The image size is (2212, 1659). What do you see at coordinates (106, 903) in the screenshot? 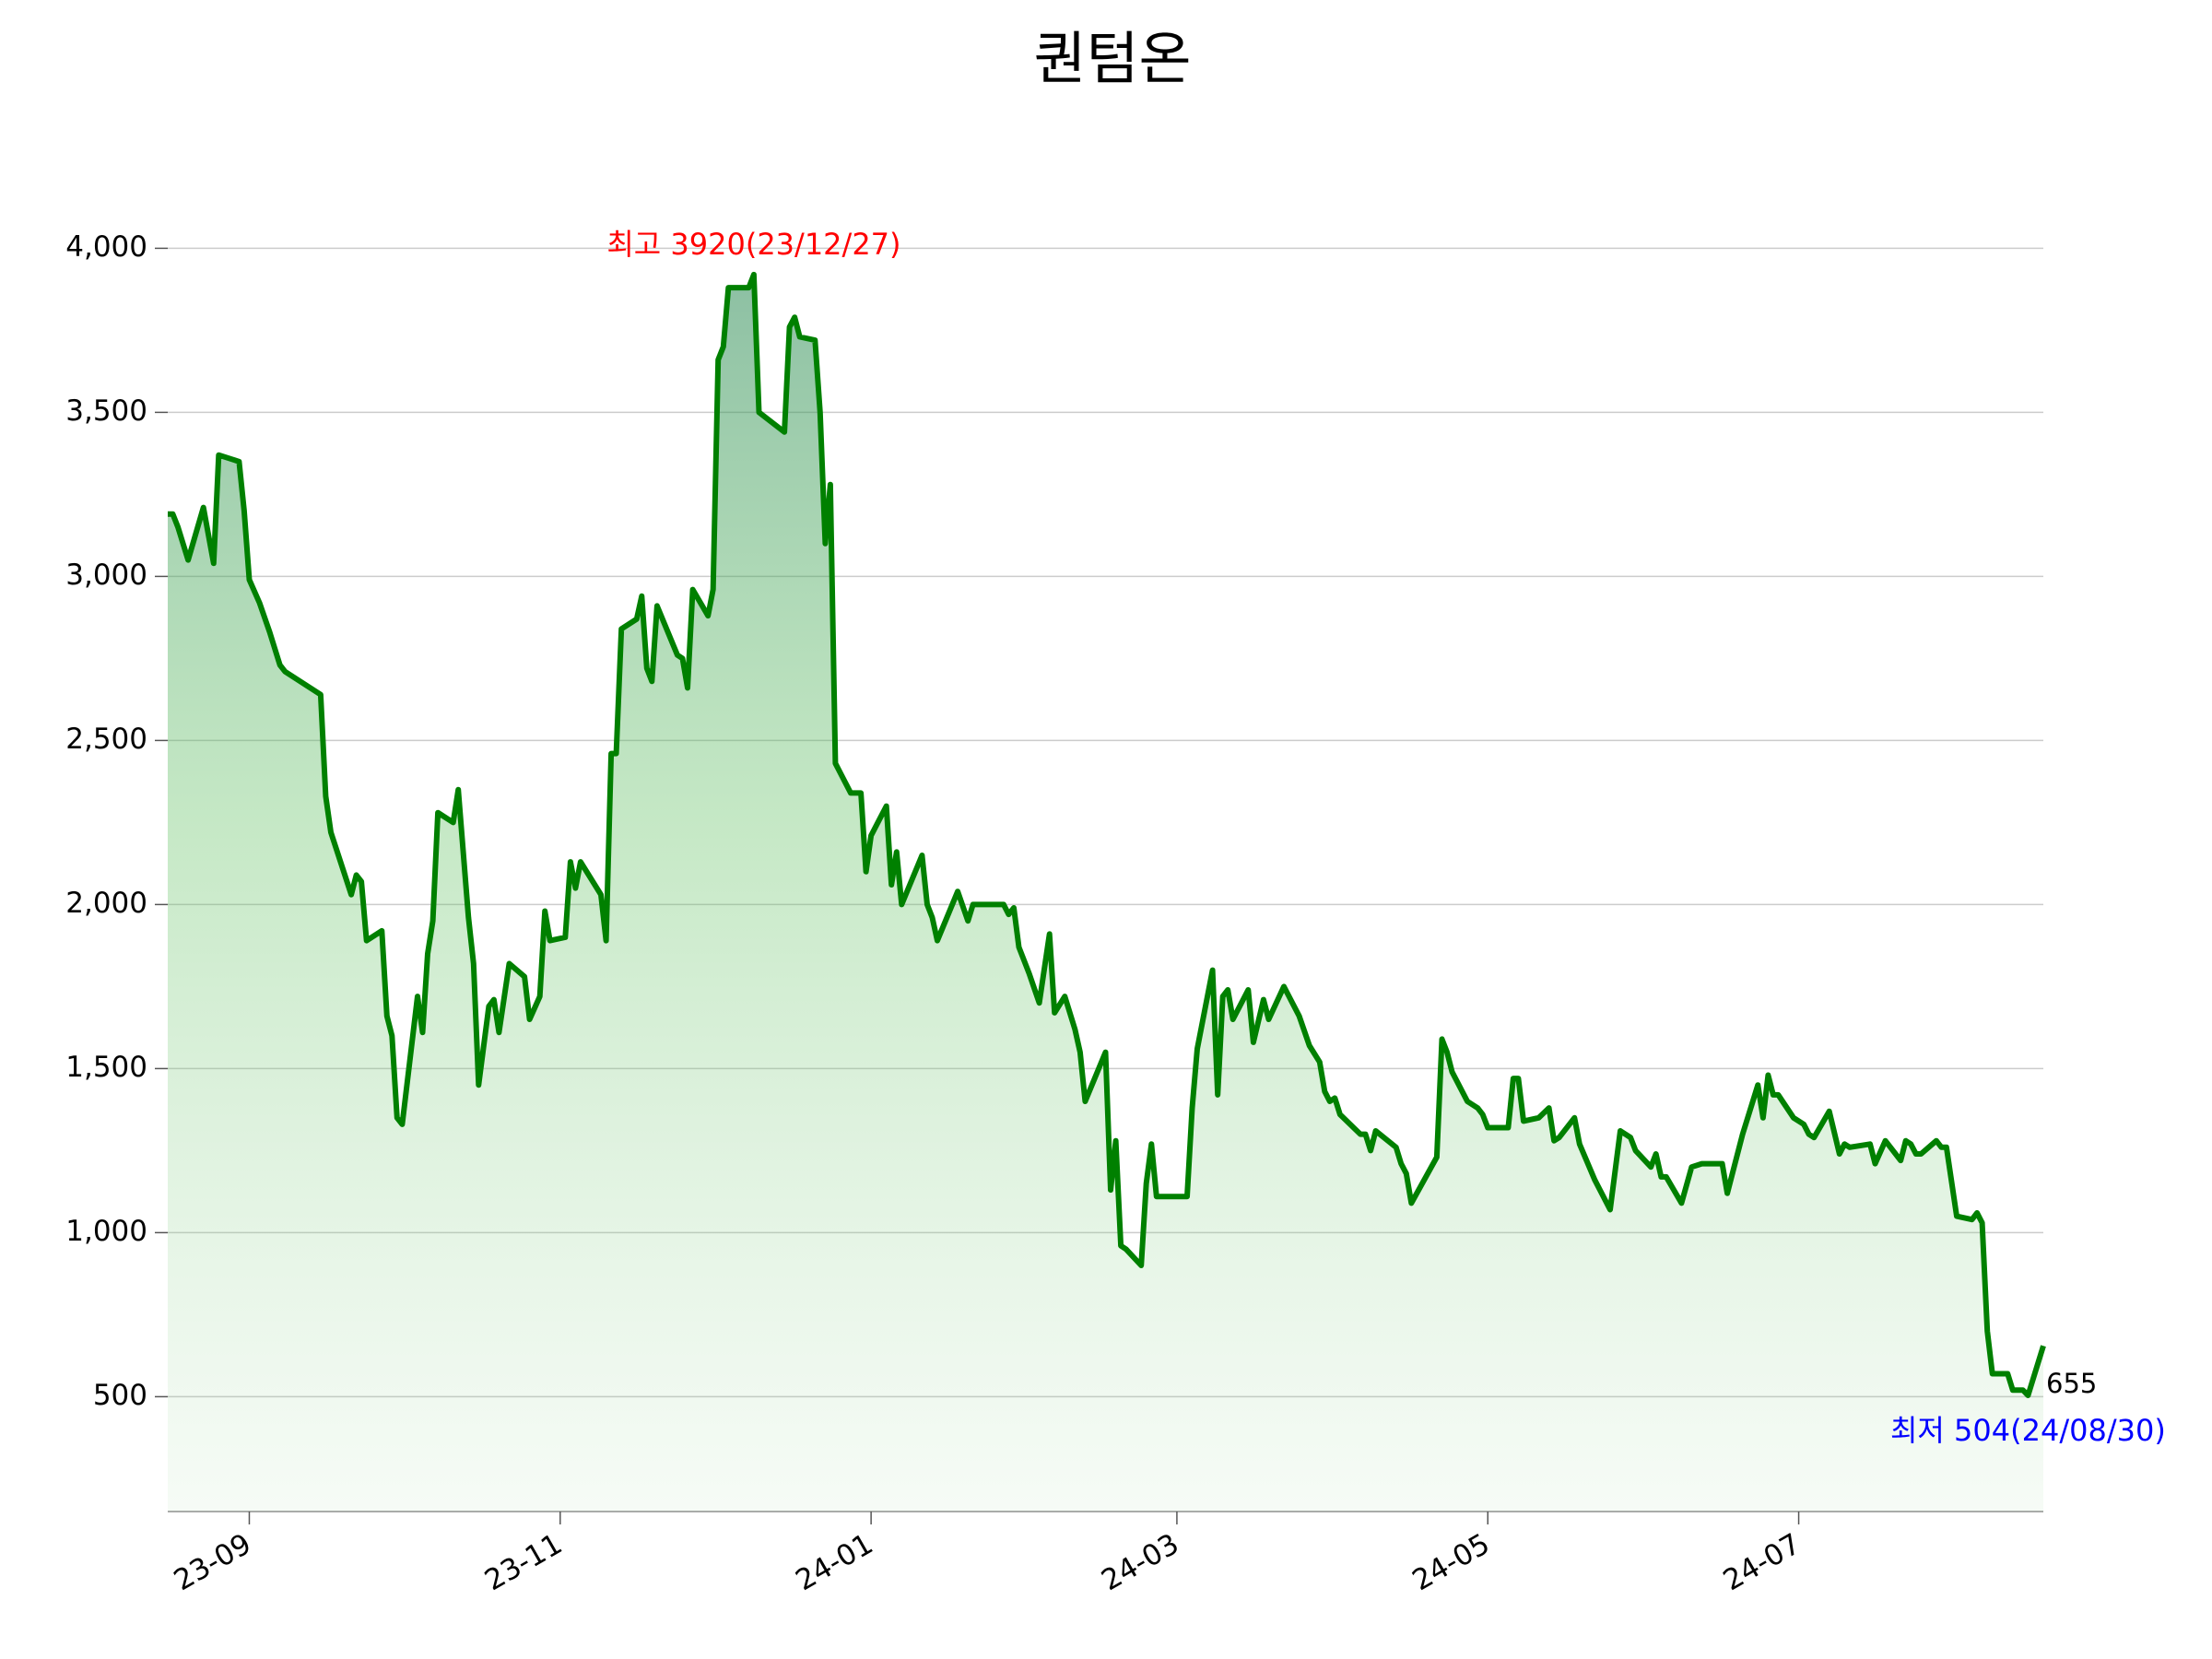
I see `y-tick-label: 2,000` at bounding box center [106, 903].